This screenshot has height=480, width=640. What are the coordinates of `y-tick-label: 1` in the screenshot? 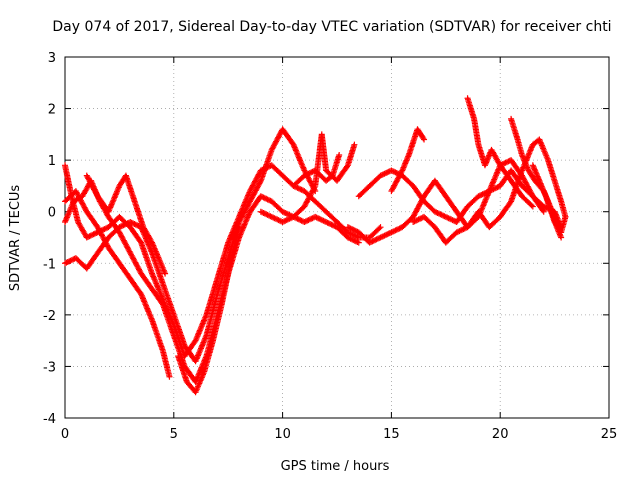 It's located at (52, 161).